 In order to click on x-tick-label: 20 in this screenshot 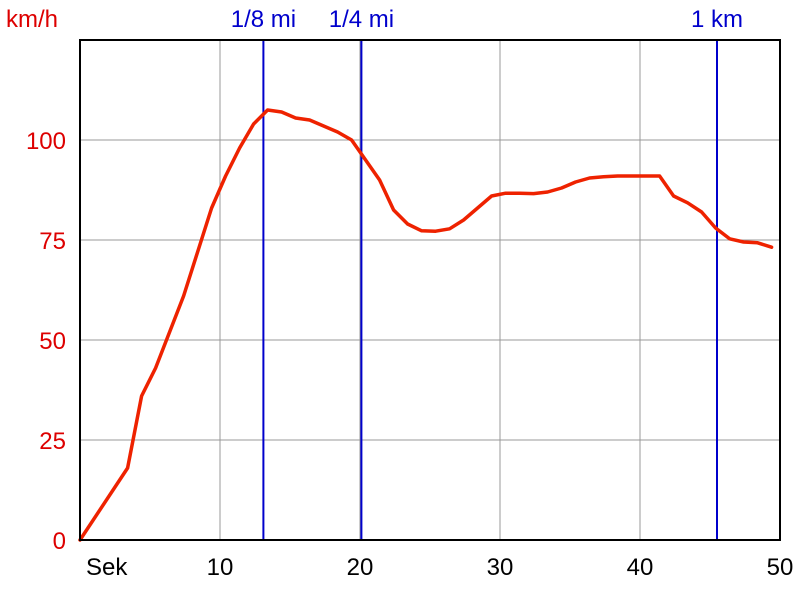, I will do `click(360, 567)`.